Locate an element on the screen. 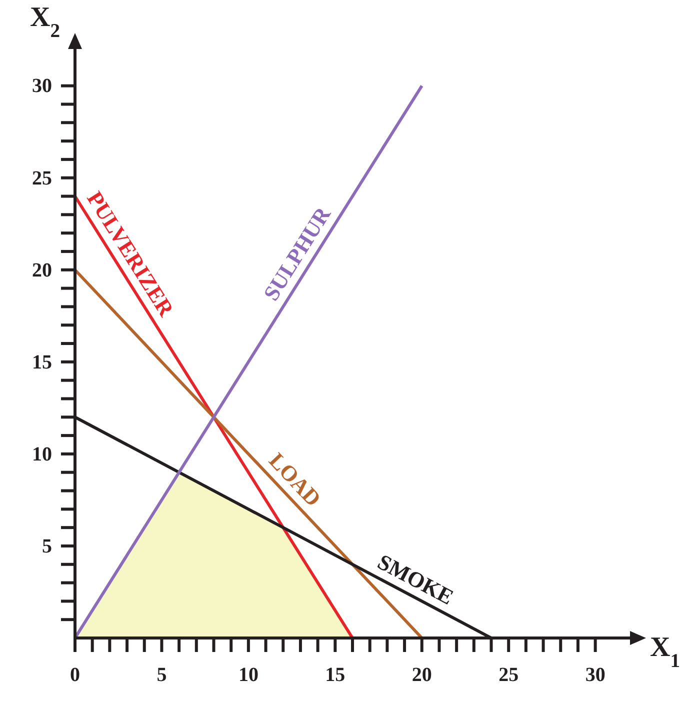  y-tick-label: 25 is located at coordinates (42, 178).